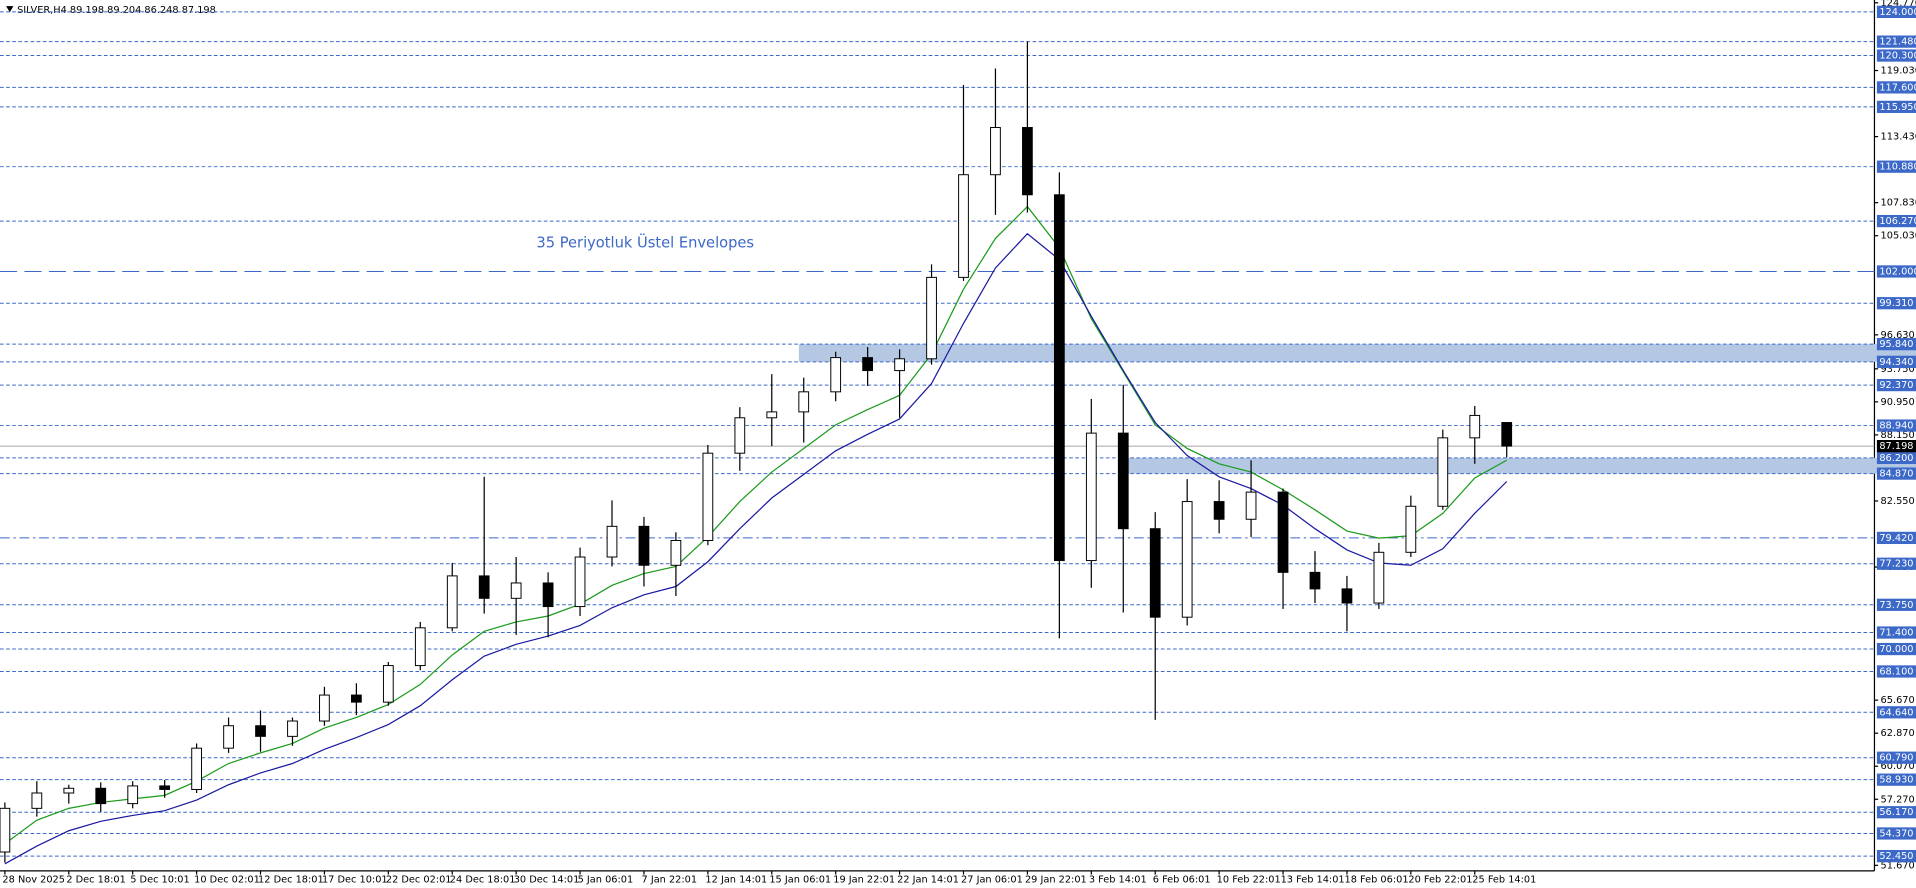 This screenshot has width=1916, height=888. What do you see at coordinates (1896, 712) in the screenshot?
I see `level-label: 64.640` at bounding box center [1896, 712].